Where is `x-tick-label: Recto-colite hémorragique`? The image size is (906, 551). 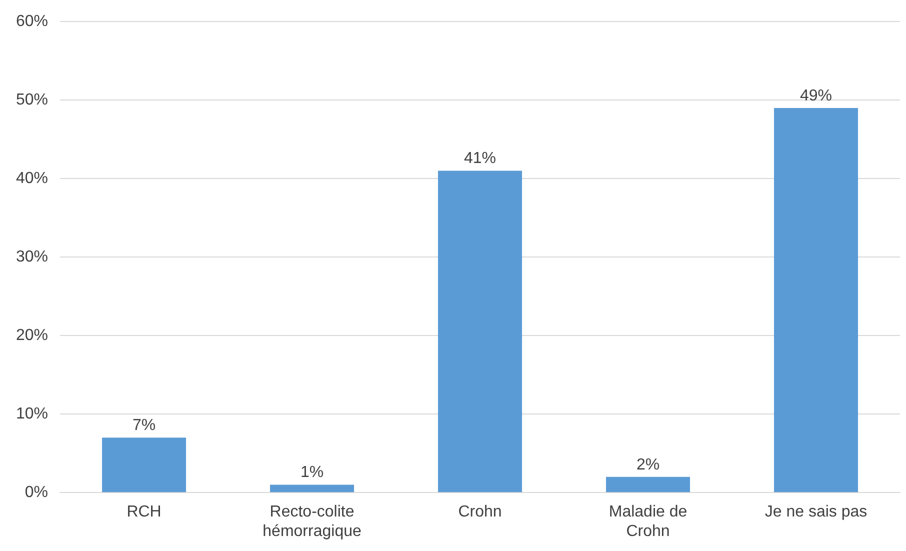
x-tick-label: Recto-colite hémorragique is located at coordinates (312, 522).